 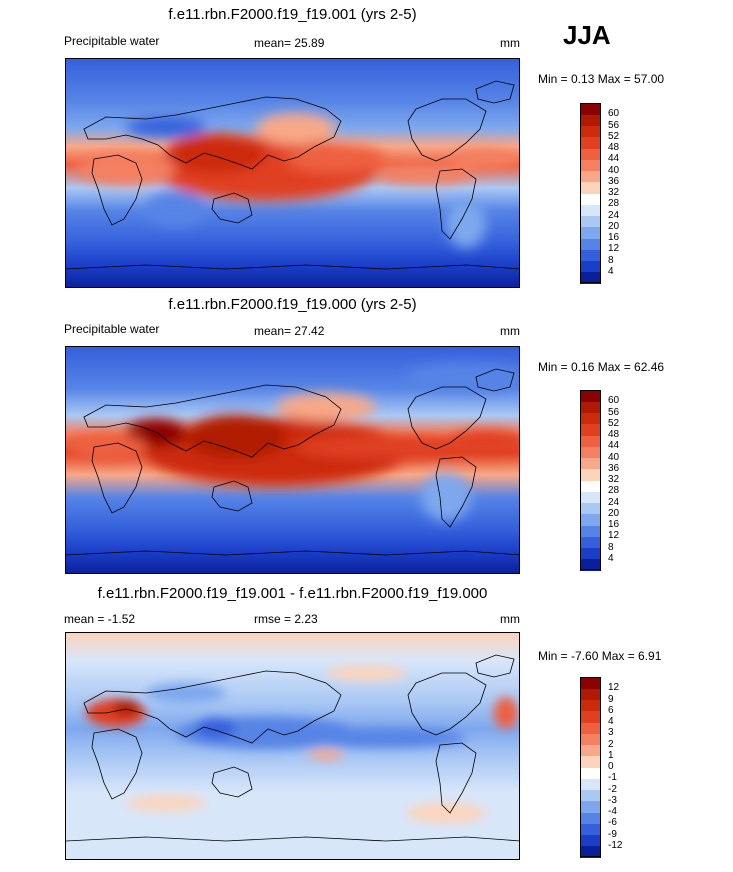 I want to click on panel-3-units: mm, so click(x=510, y=619).